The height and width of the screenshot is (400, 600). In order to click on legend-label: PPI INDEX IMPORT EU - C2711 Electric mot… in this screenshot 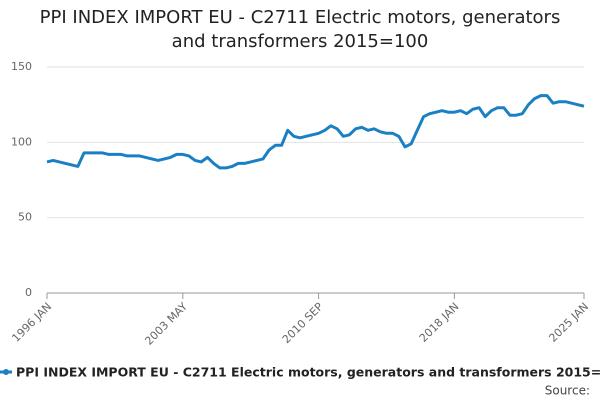, I will do `click(308, 372)`.